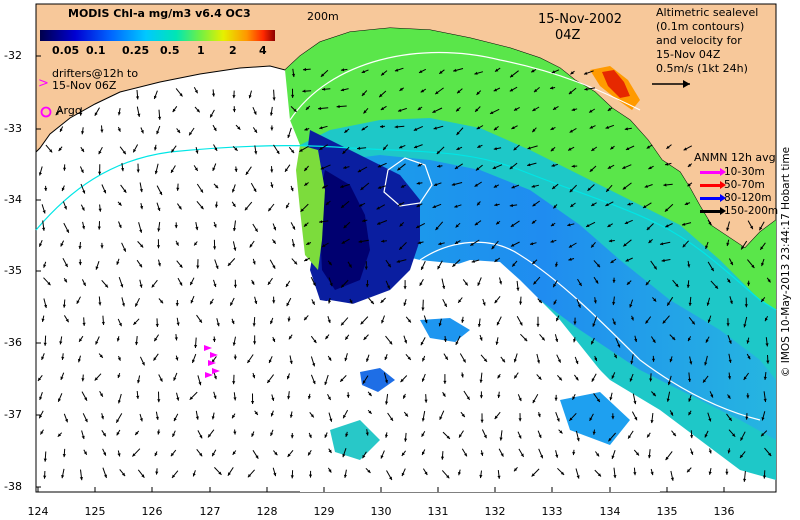  Describe the element at coordinates (13, 55) in the screenshot. I see `lat-tick: -32` at that location.